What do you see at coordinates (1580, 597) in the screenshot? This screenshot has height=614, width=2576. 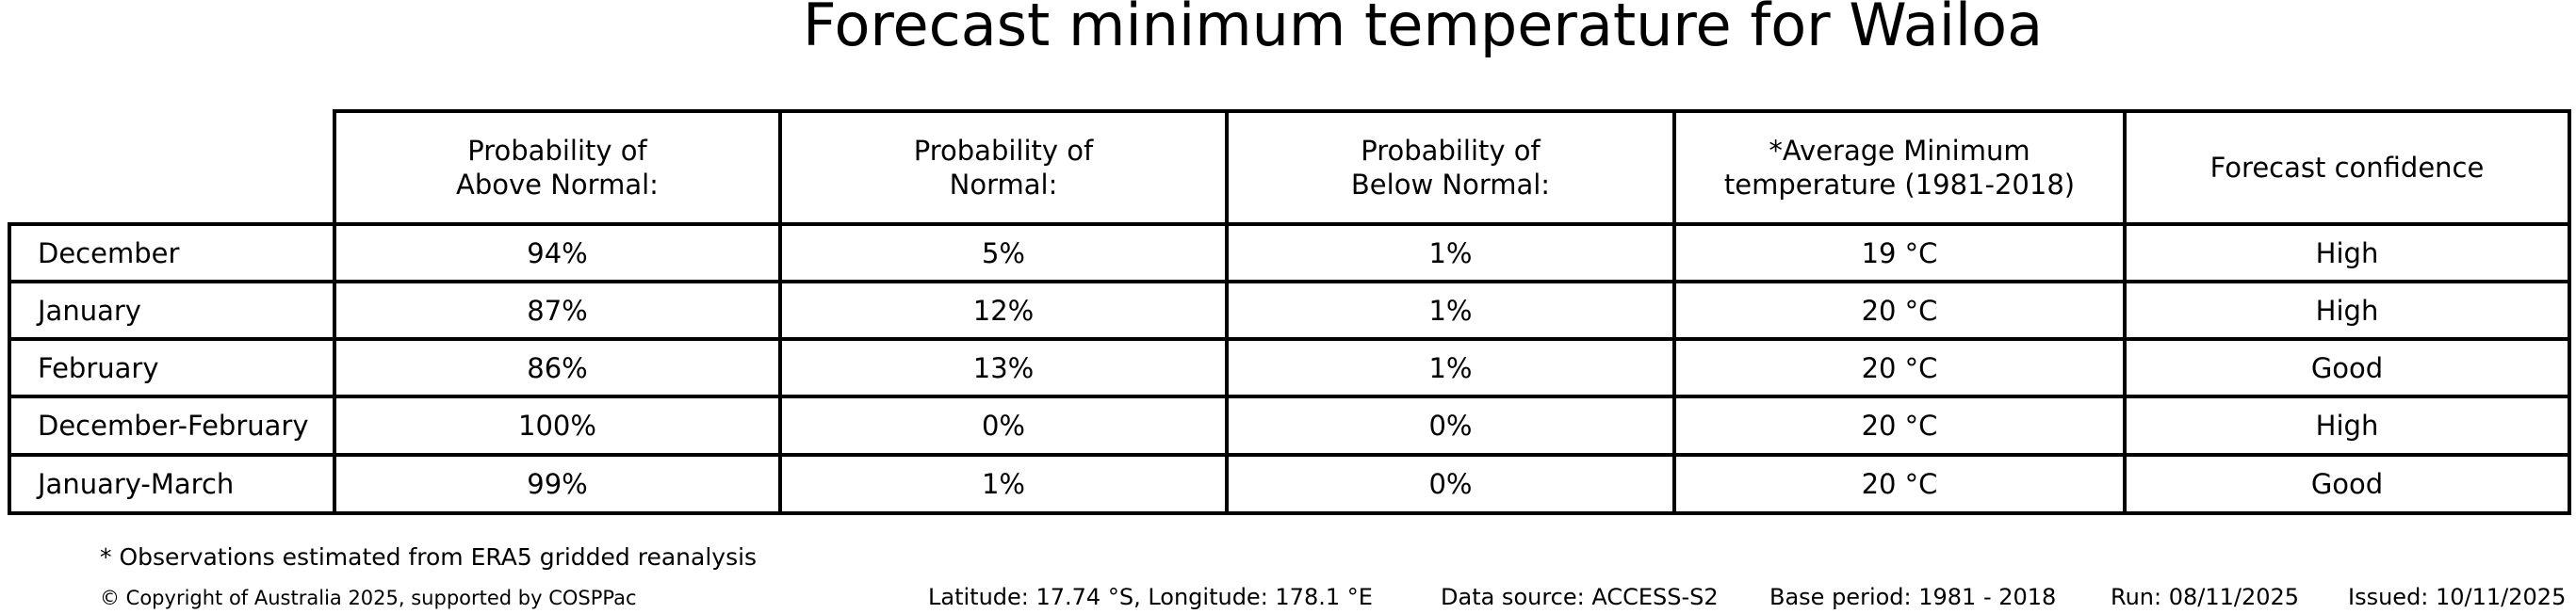 I see `data-source-text: Data source: ACCESS-S2` at bounding box center [1580, 597].